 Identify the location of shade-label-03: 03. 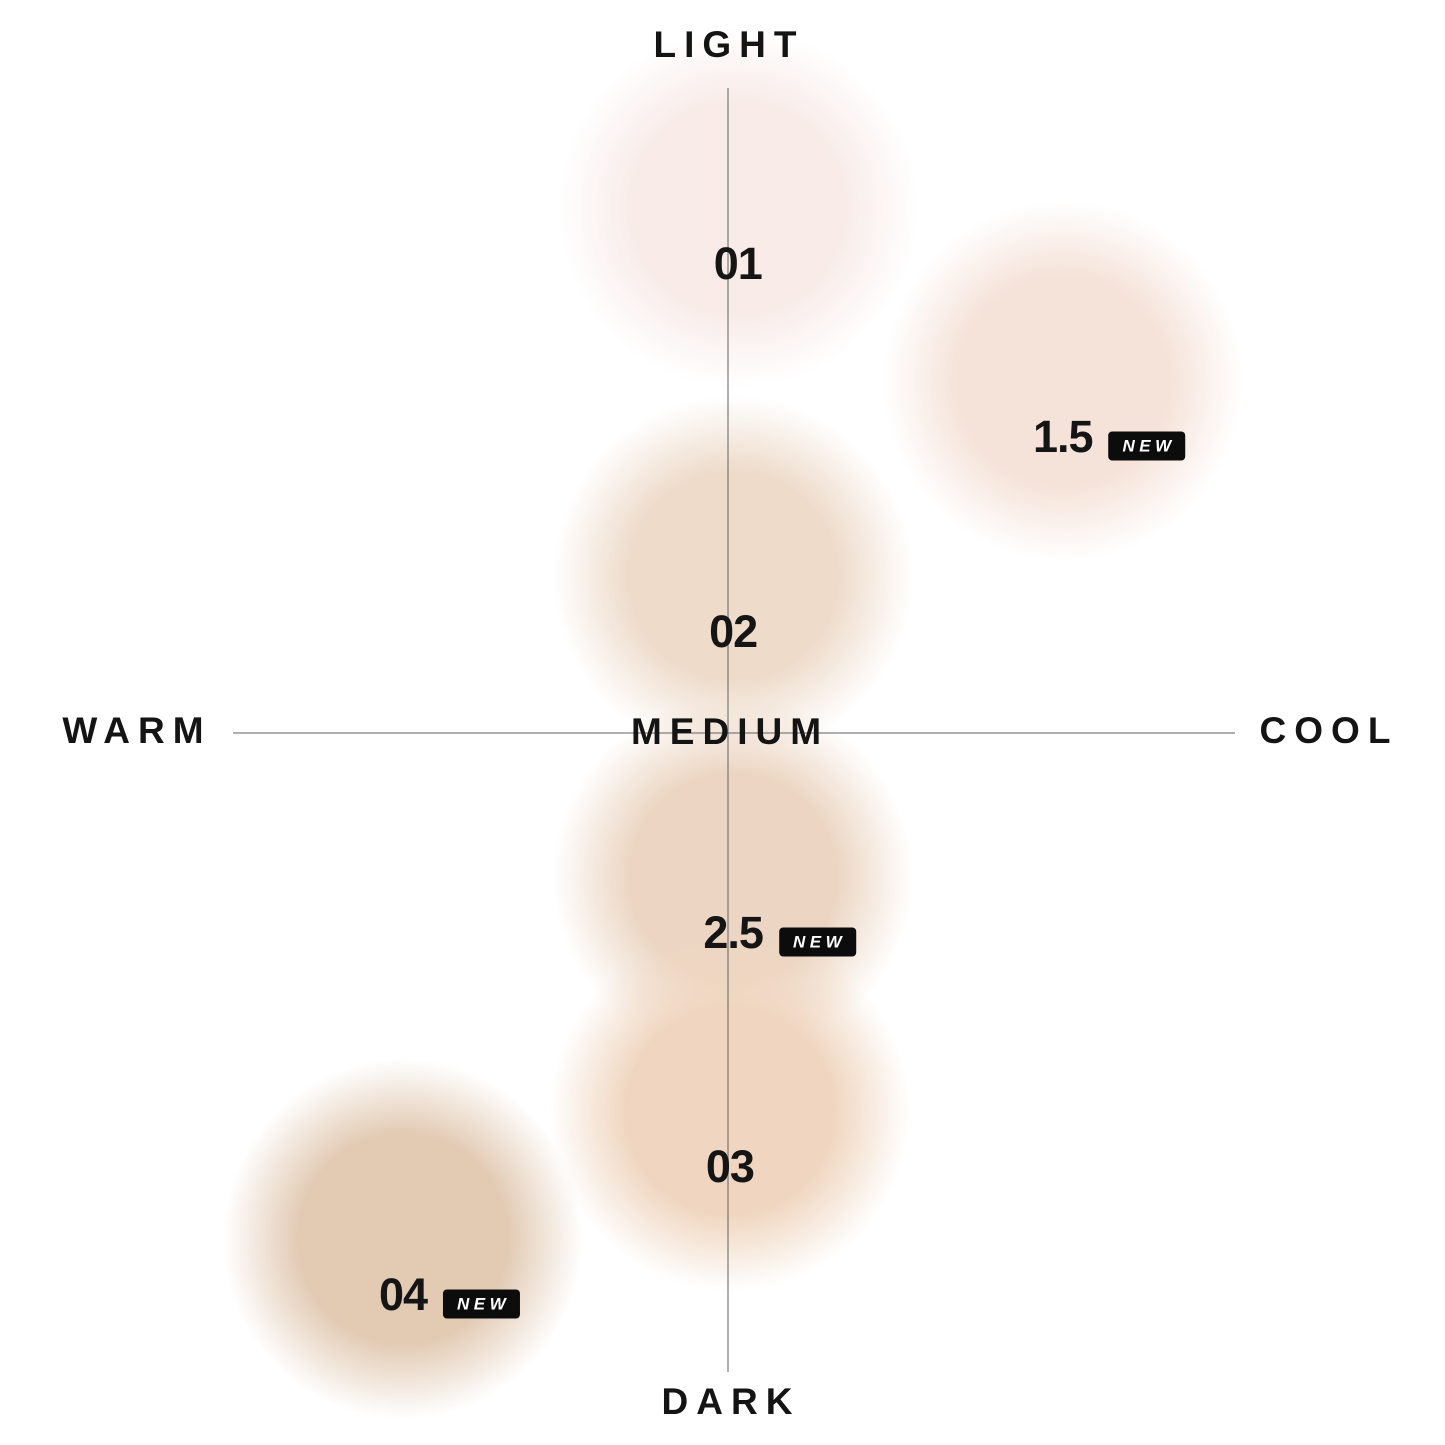
(730, 1166).